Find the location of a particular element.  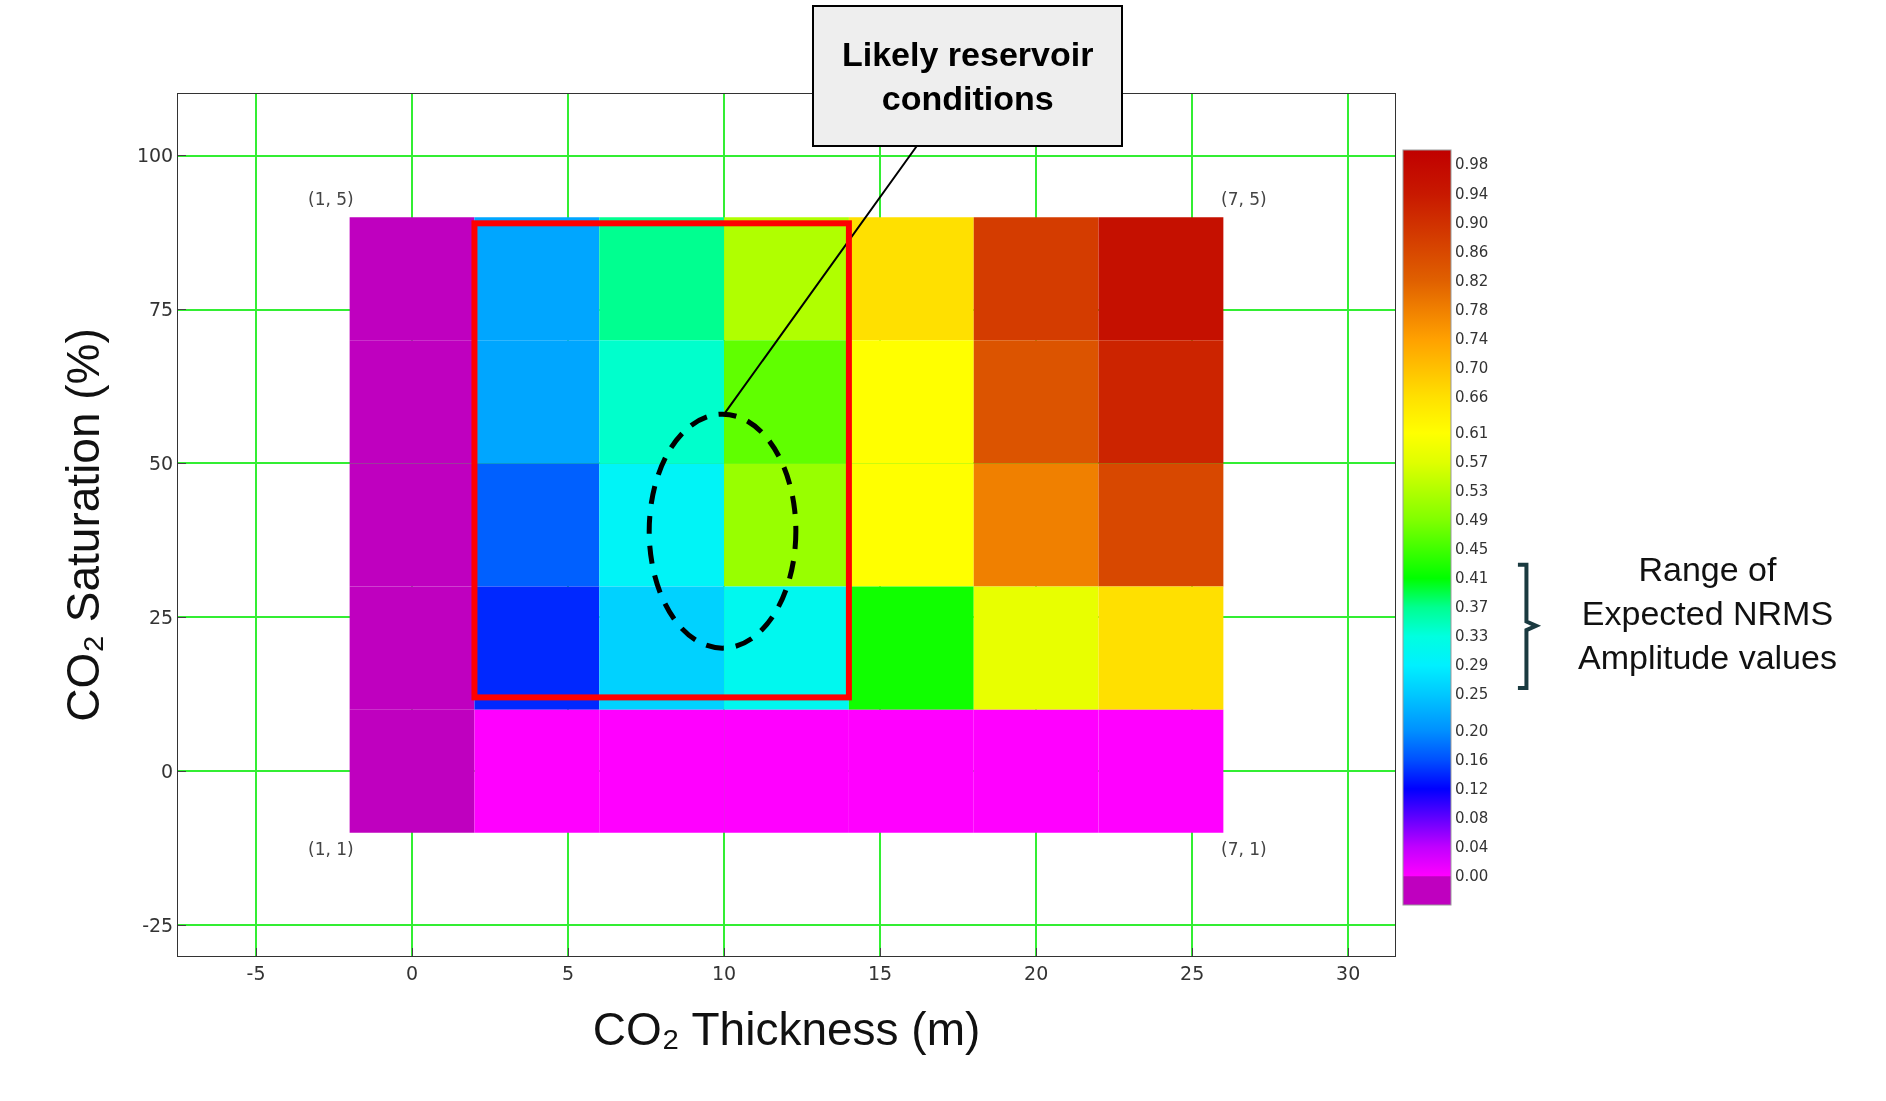

color-bar-label: 0.90 is located at coordinates (1472, 222).